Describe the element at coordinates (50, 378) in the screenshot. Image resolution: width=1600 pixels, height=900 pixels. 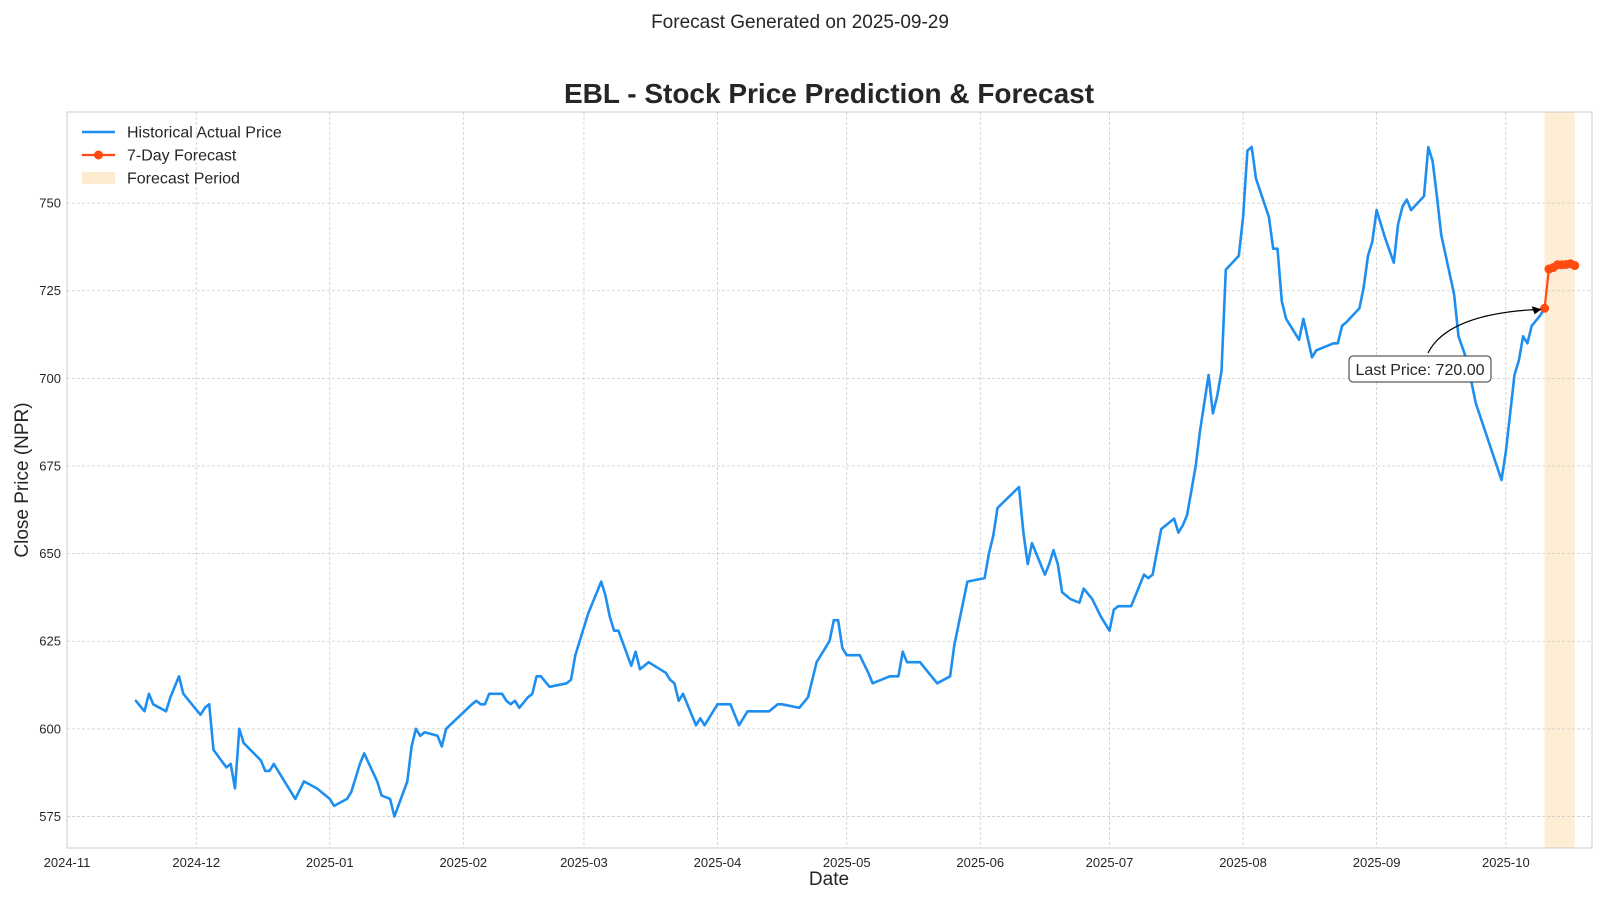
I see `y-tick-label: 700` at that location.